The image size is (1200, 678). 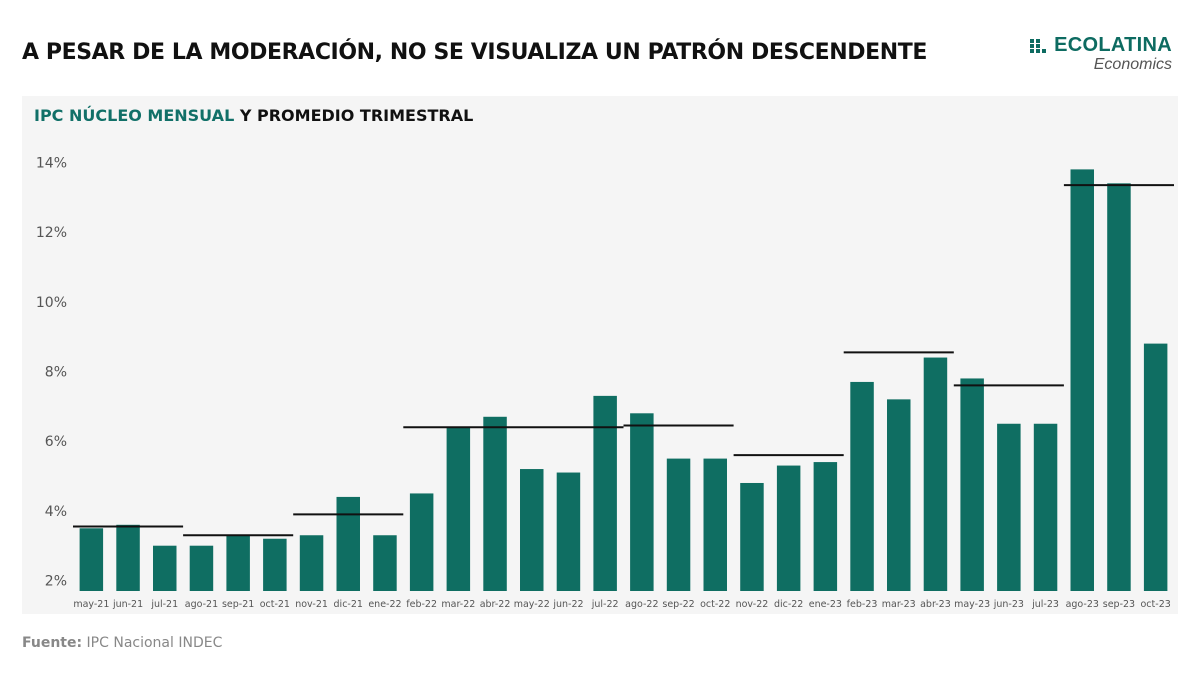 I want to click on brand-logo: ECOLATINA Economics, so click(x=1101, y=54).